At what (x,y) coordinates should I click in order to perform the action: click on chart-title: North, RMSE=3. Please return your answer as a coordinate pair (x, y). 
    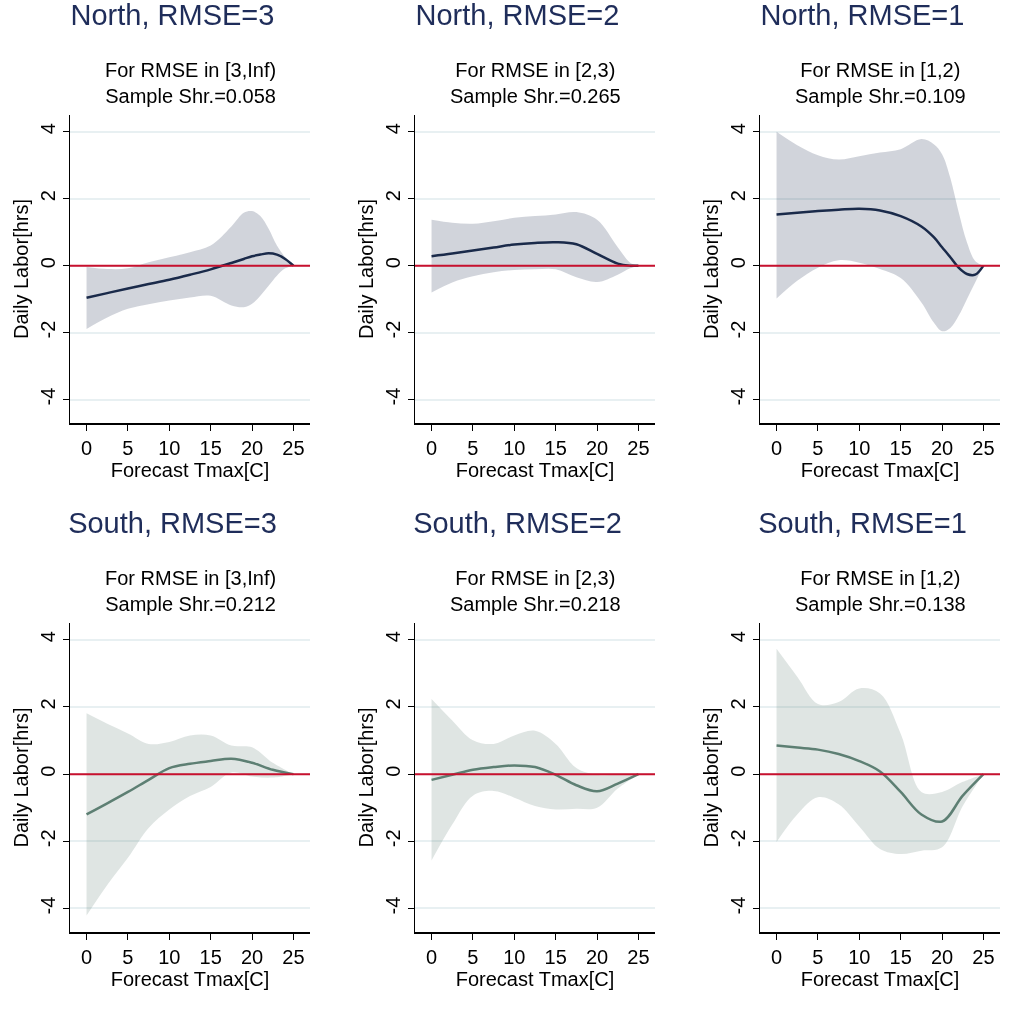
    Looking at the image, I should click on (172, 16).